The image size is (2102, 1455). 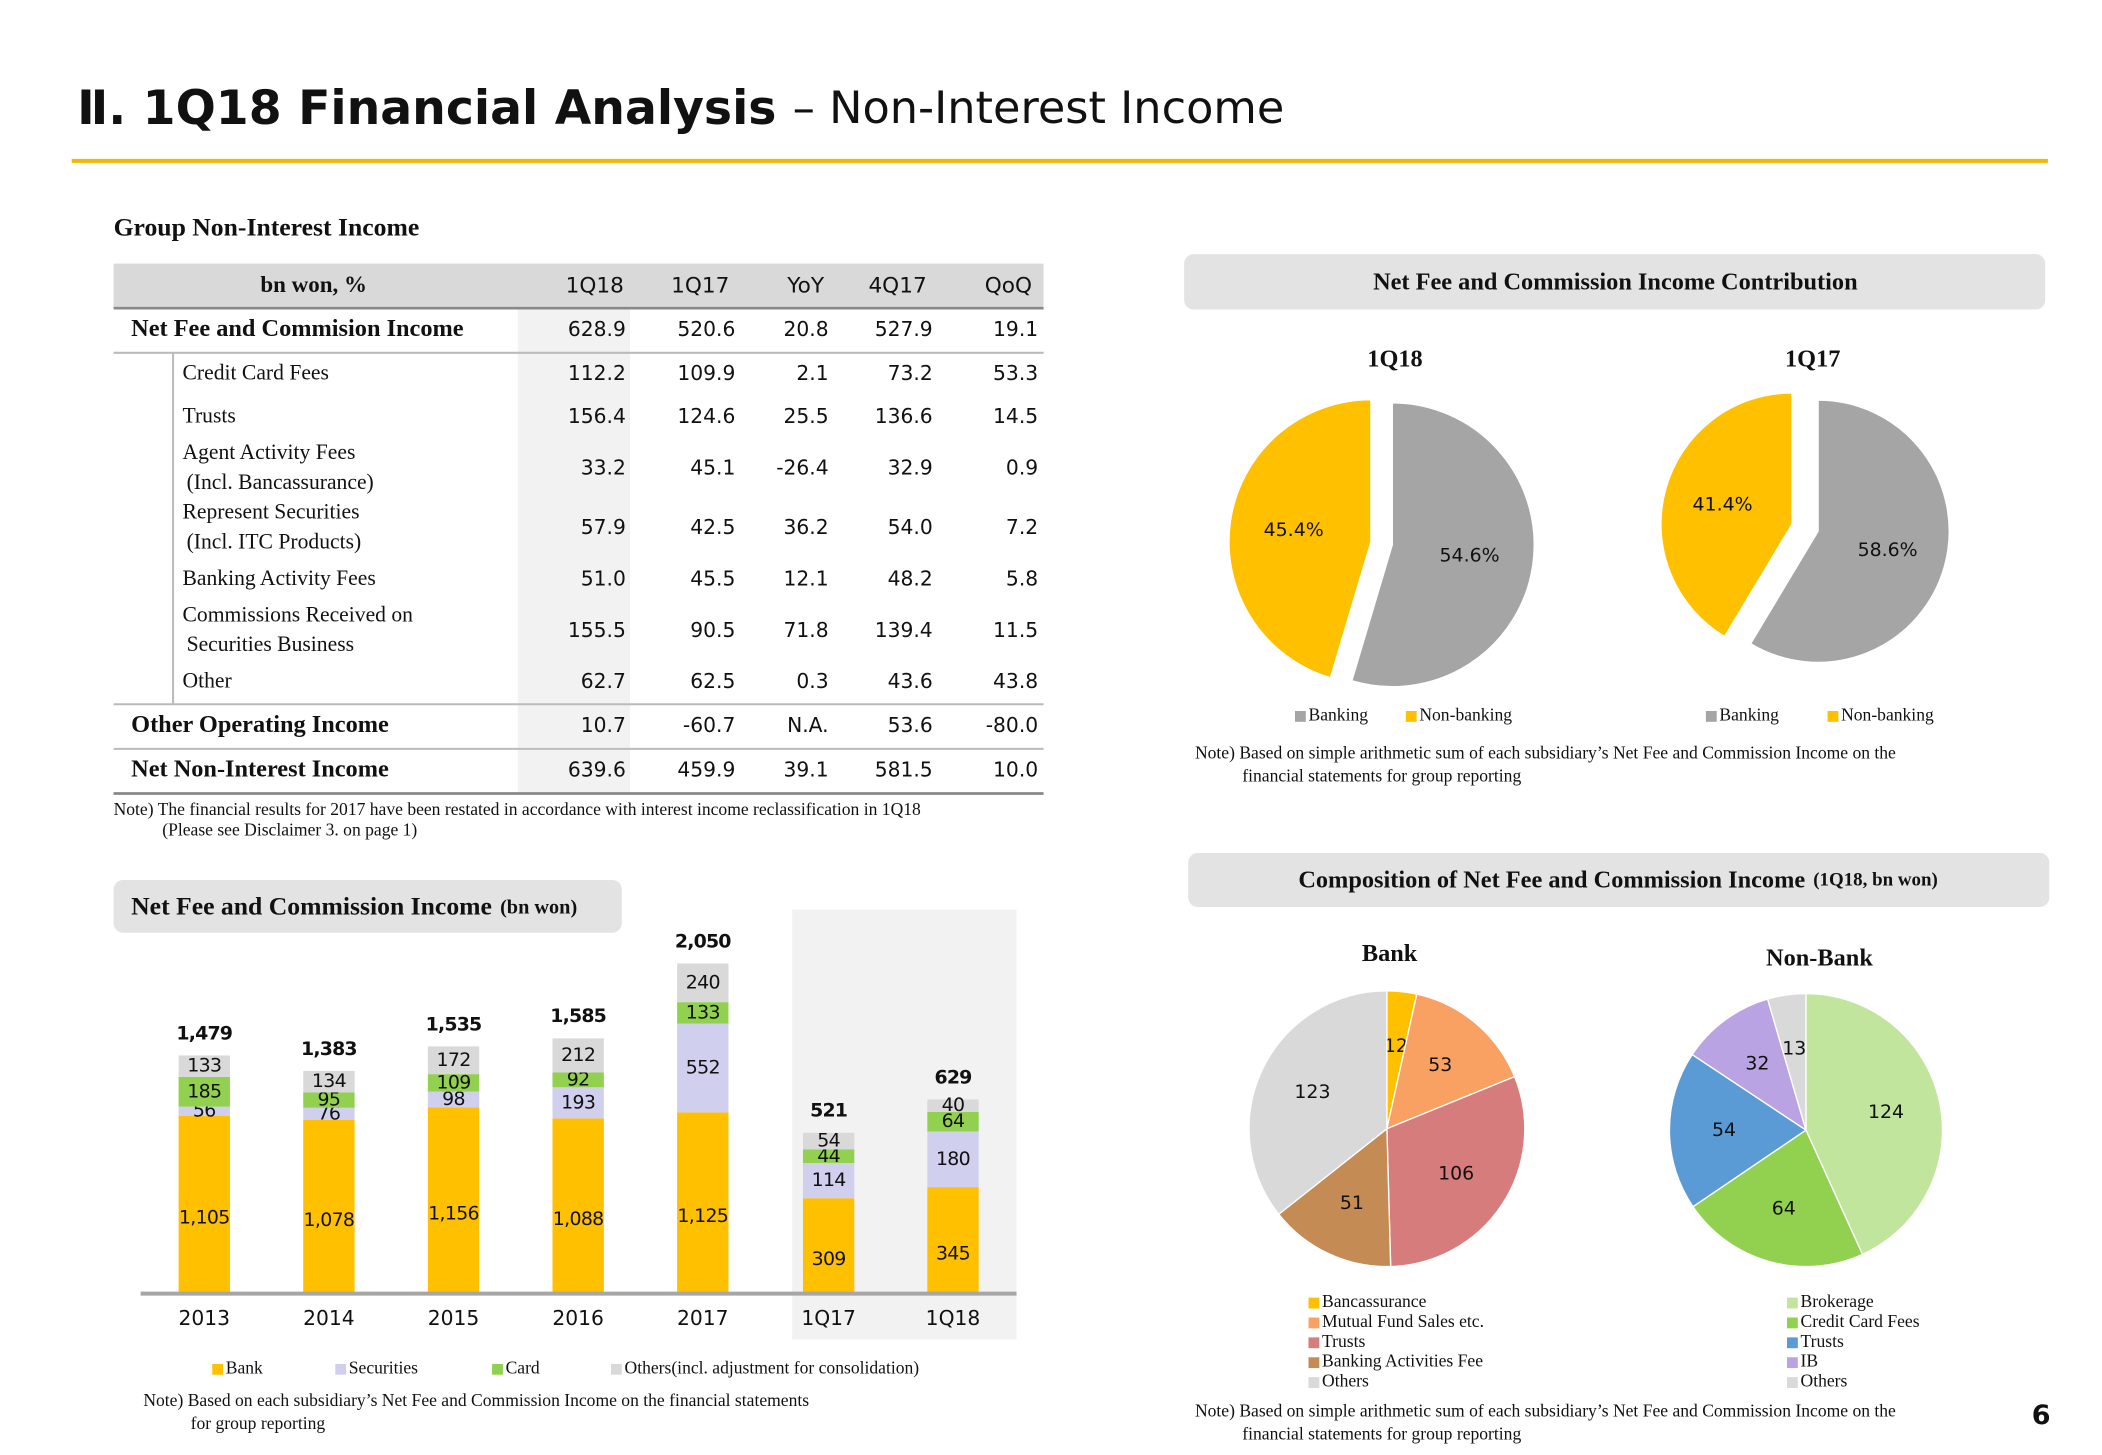 What do you see at coordinates (578, 286) in the screenshot?
I see `table-header-band` at bounding box center [578, 286].